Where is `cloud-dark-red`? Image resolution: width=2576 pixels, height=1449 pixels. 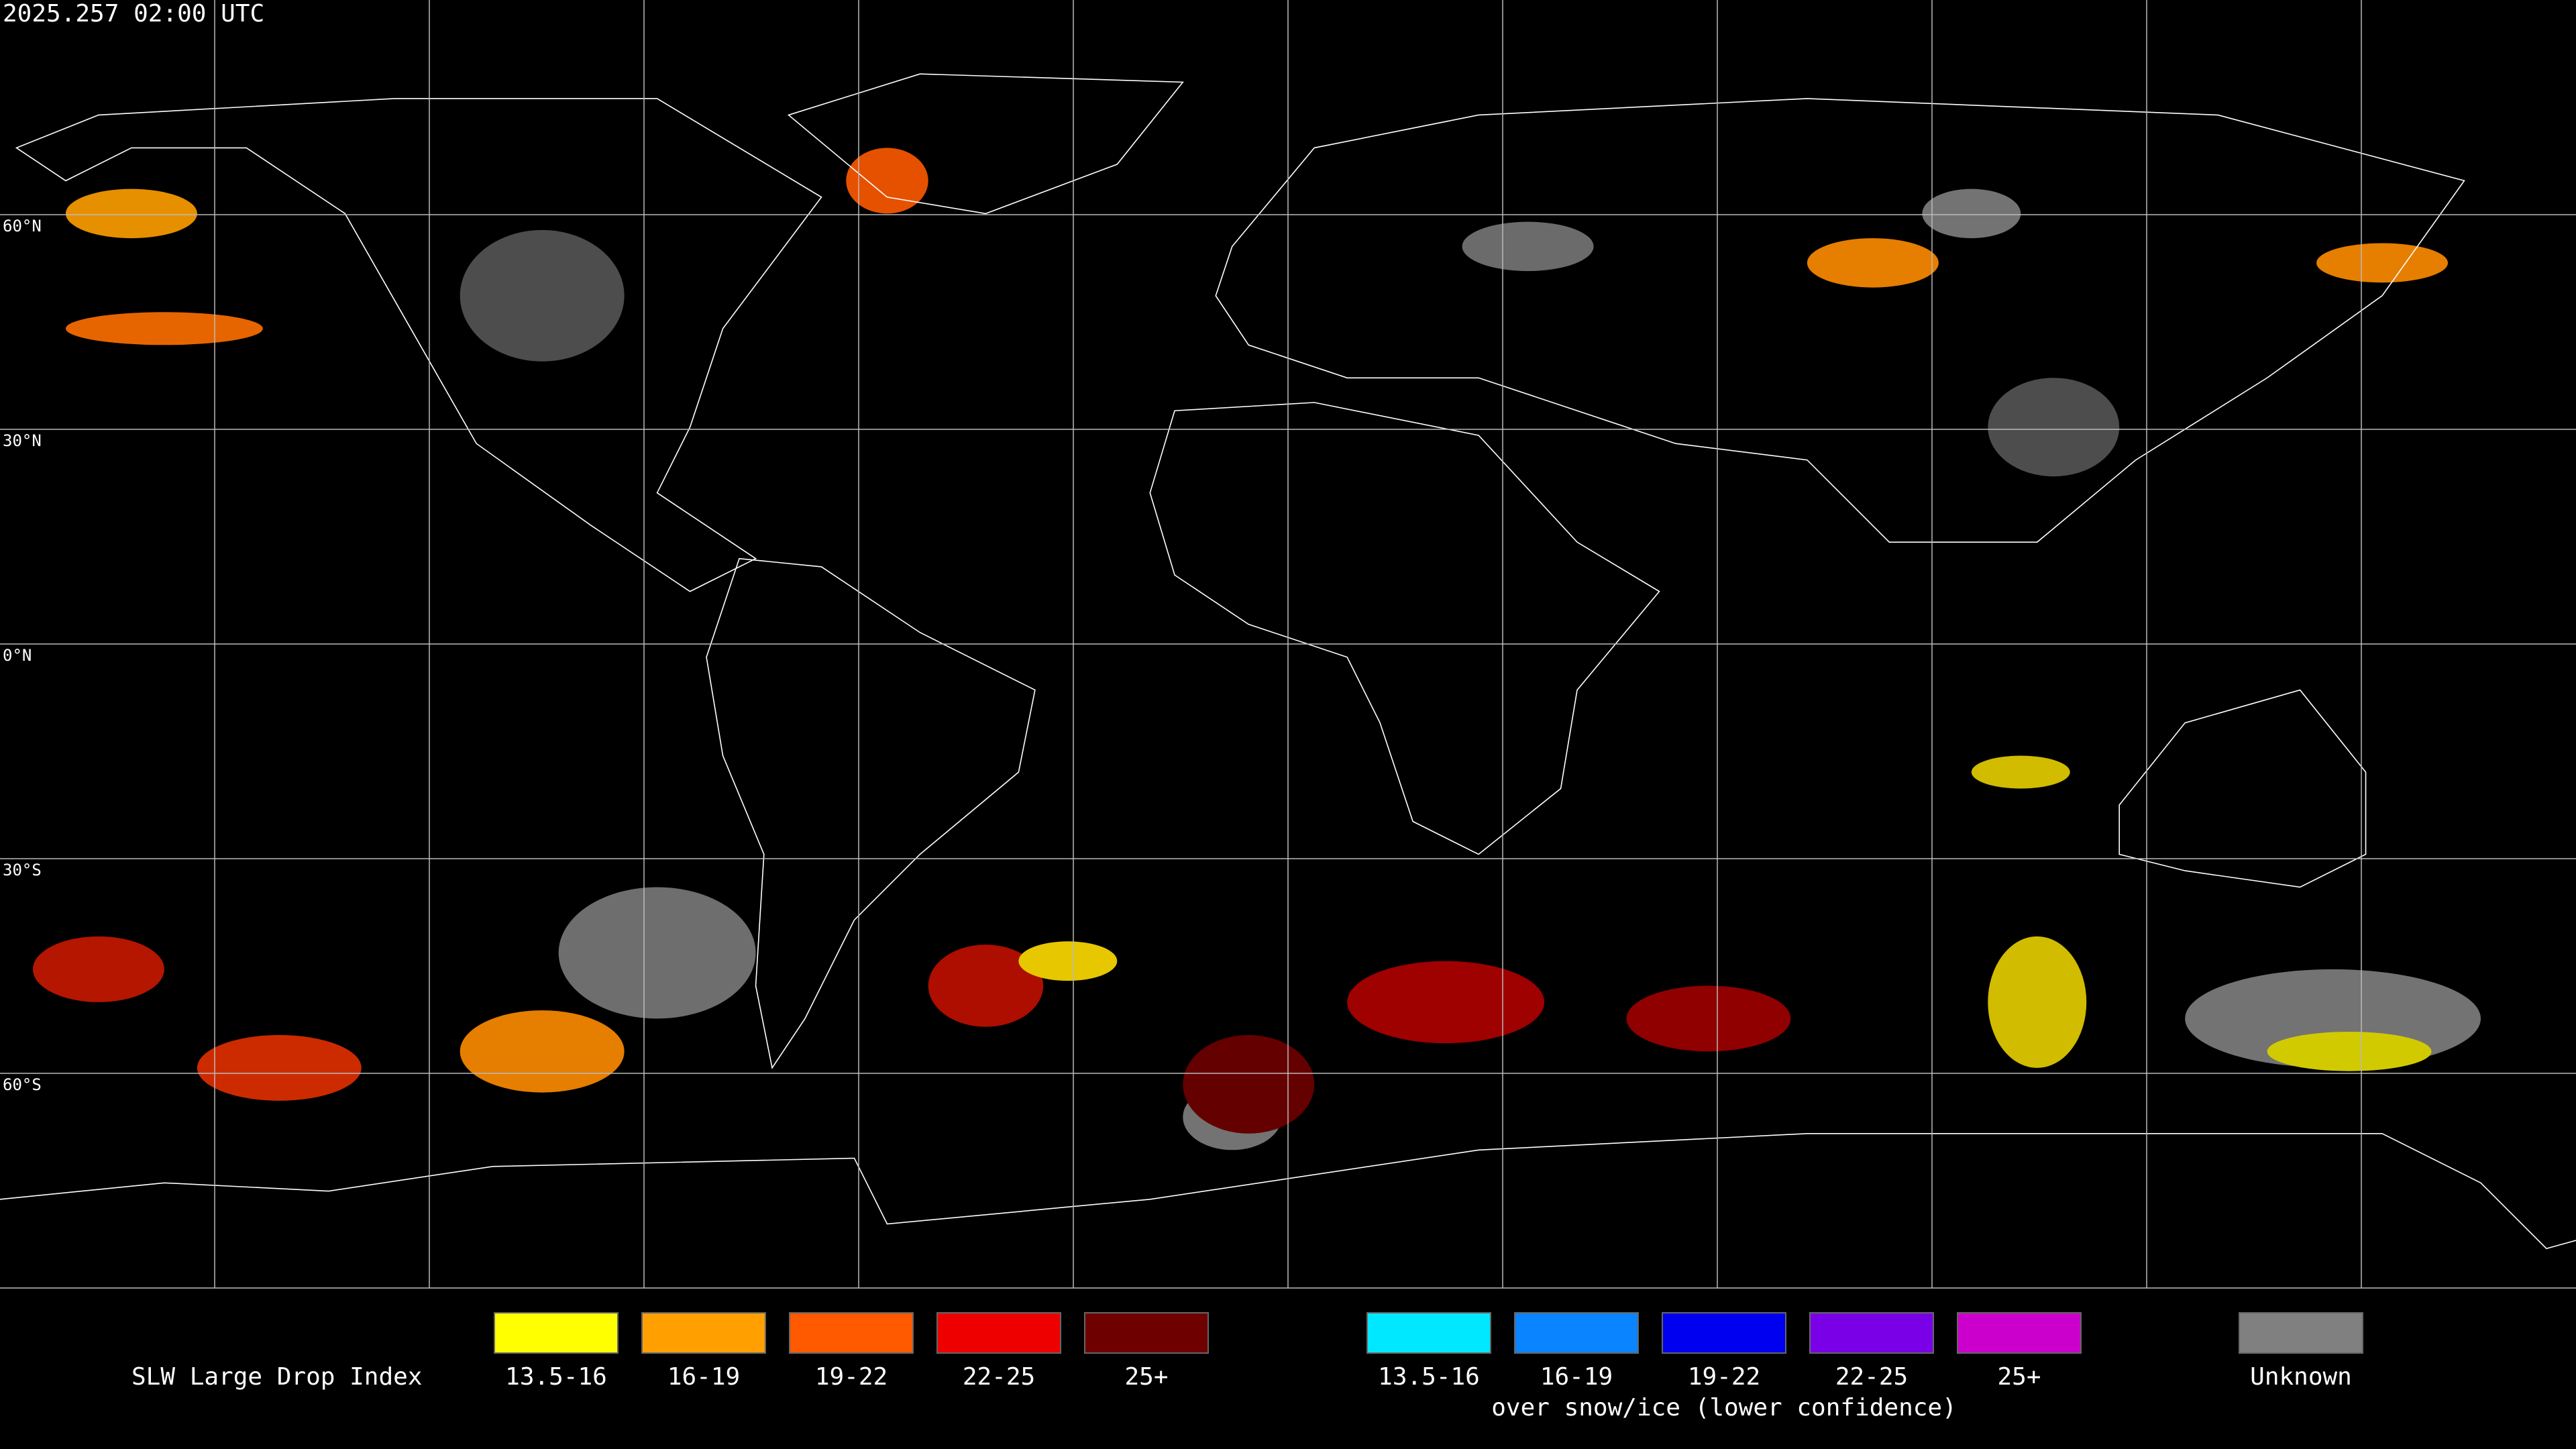
cloud-dark-red is located at coordinates (1249, 1084).